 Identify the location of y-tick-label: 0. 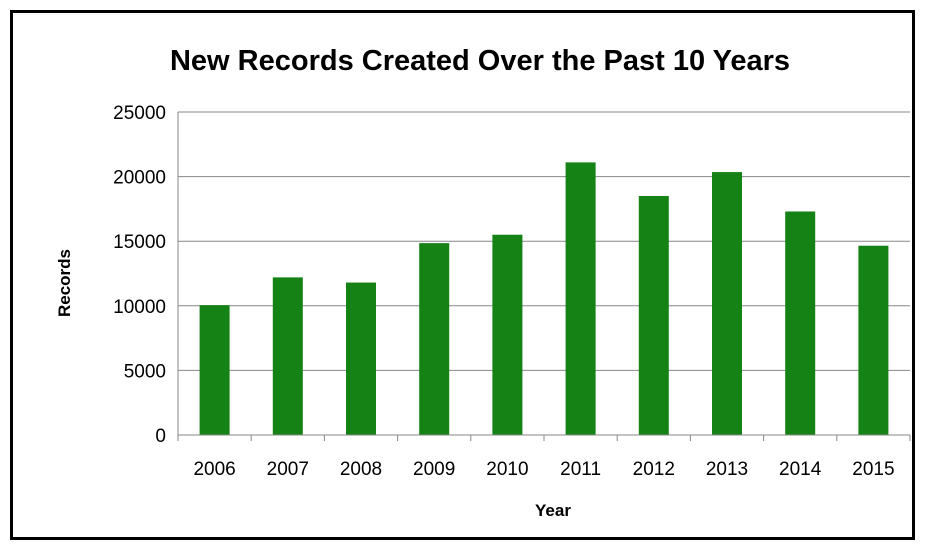
(160, 436).